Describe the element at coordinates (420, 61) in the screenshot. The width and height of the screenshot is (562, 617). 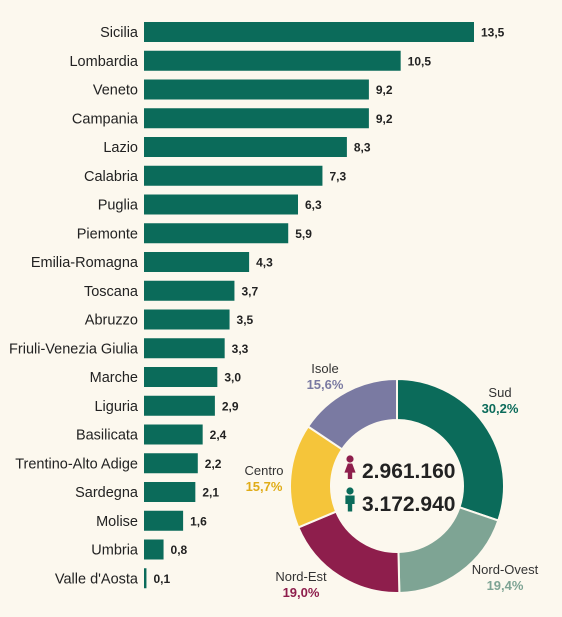
I see `value-label: 10,5` at that location.